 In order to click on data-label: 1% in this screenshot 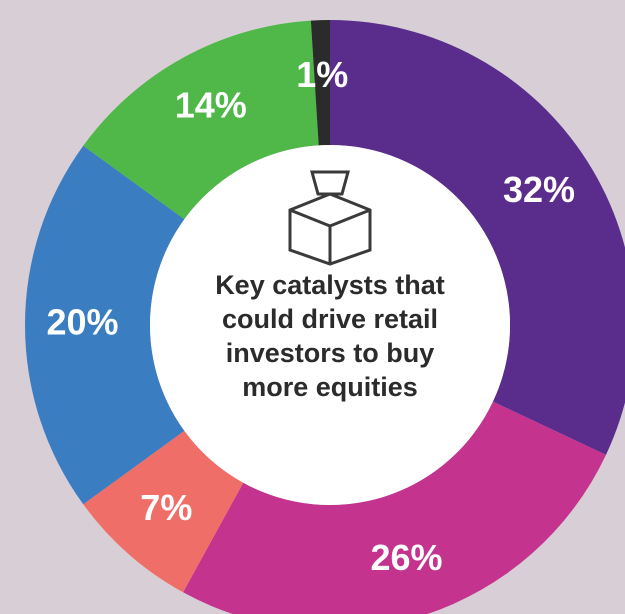, I will do `click(322, 74)`.